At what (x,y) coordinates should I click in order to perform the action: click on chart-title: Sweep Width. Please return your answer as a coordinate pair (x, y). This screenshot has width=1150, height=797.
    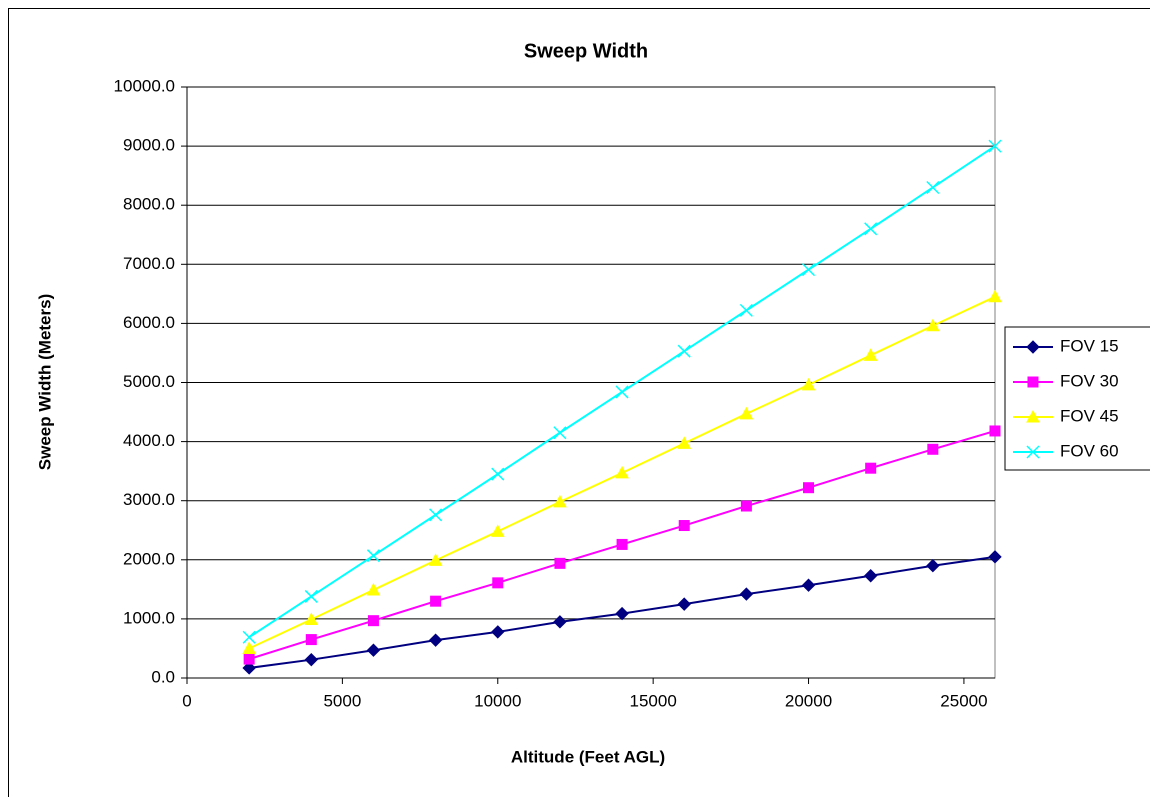
    Looking at the image, I should click on (586, 51).